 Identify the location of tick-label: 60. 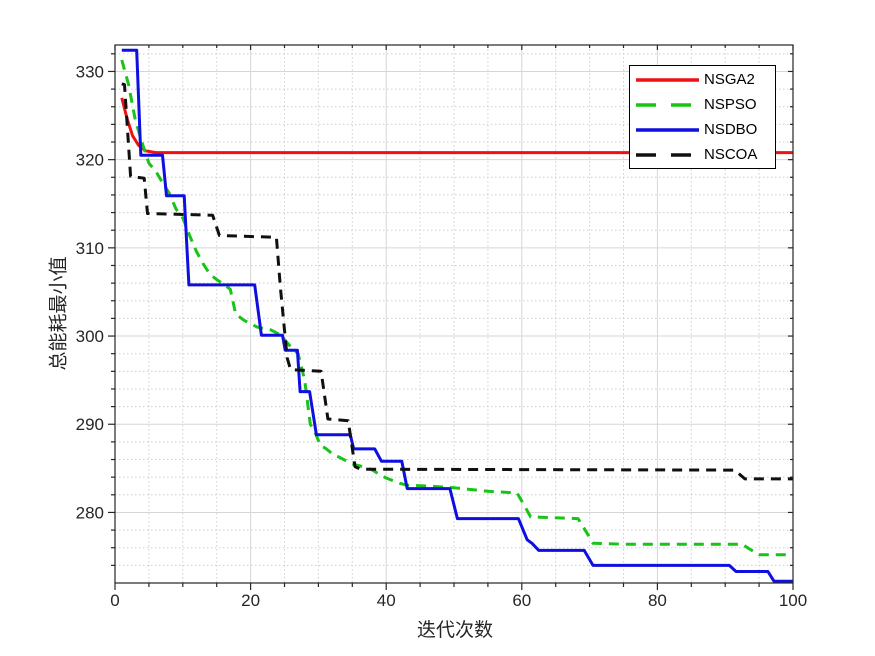
(521, 600).